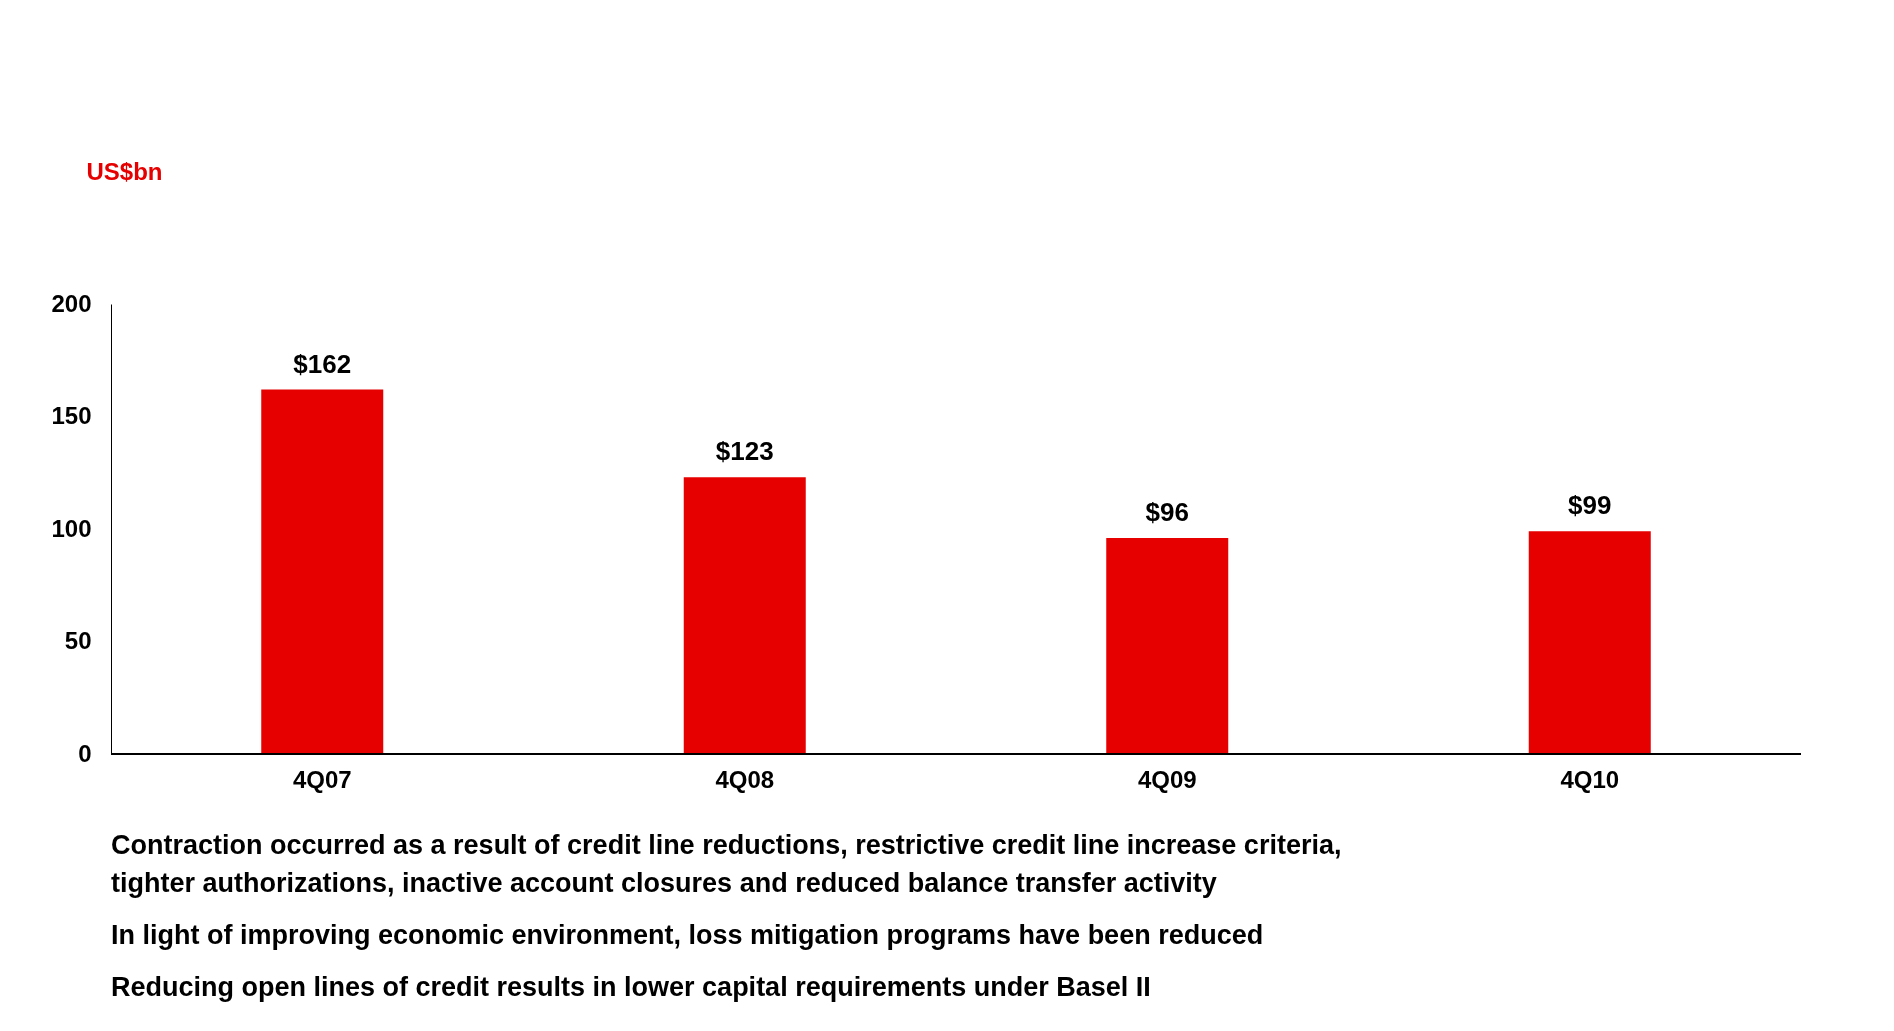 Image resolution: width=1894 pixels, height=1031 pixels. What do you see at coordinates (745, 779) in the screenshot?
I see `x-tick-label: 4Q08` at bounding box center [745, 779].